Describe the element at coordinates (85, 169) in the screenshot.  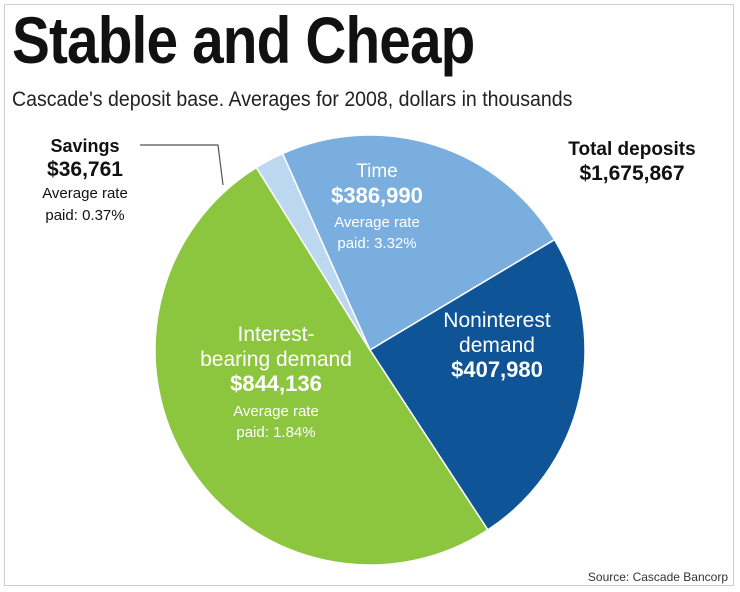
I see `savings-value-label: $36,761` at that location.